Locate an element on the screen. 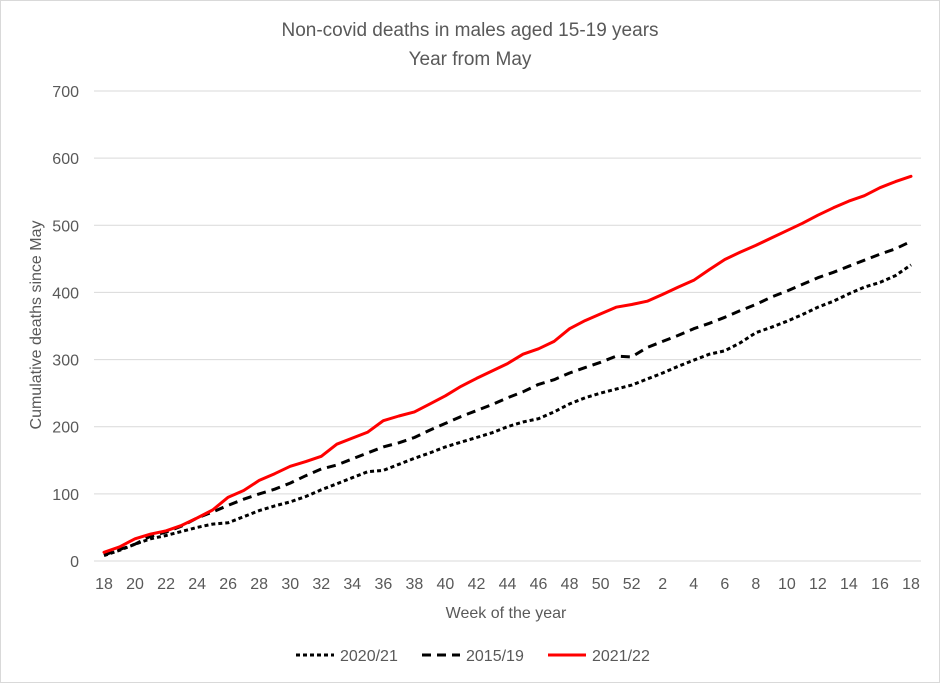  x-tick-label: 6 is located at coordinates (724, 584).